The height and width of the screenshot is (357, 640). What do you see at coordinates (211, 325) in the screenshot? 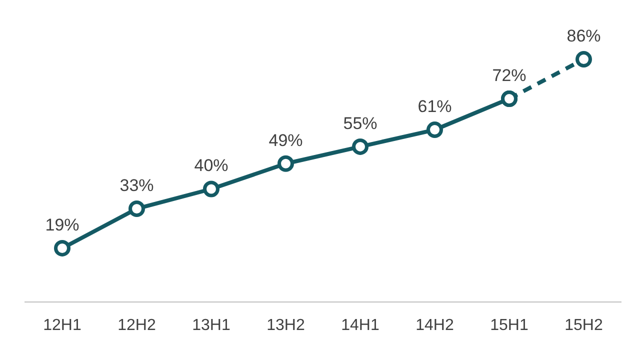
I see `x-tick-label: 13H1` at bounding box center [211, 325].